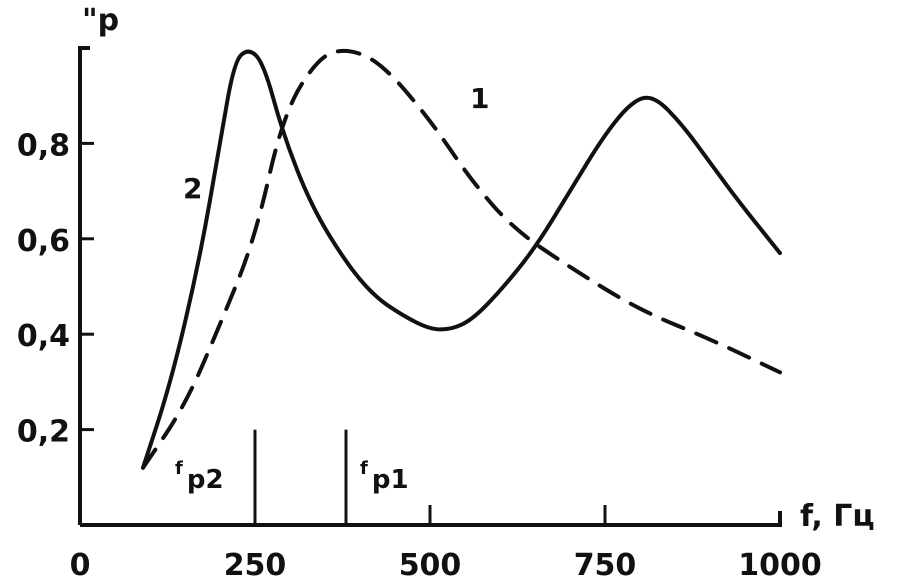 This screenshot has height=583, width=897. What do you see at coordinates (43, 145) in the screenshot?
I see `y-tick-label: 0,8` at bounding box center [43, 145].